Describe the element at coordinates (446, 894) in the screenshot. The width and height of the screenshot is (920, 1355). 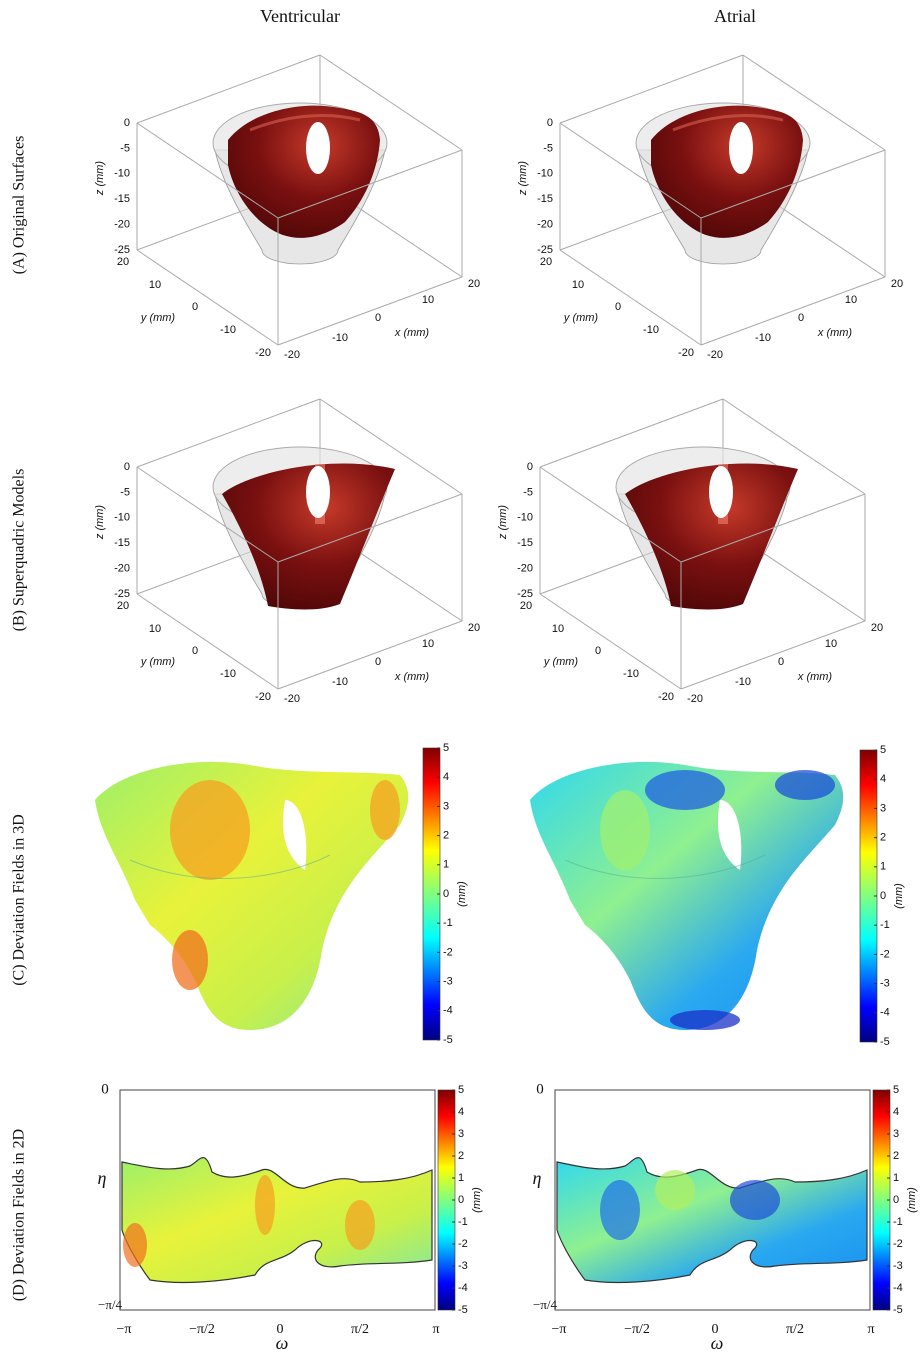
I see `colorbar-tick-label: 0` at that location.